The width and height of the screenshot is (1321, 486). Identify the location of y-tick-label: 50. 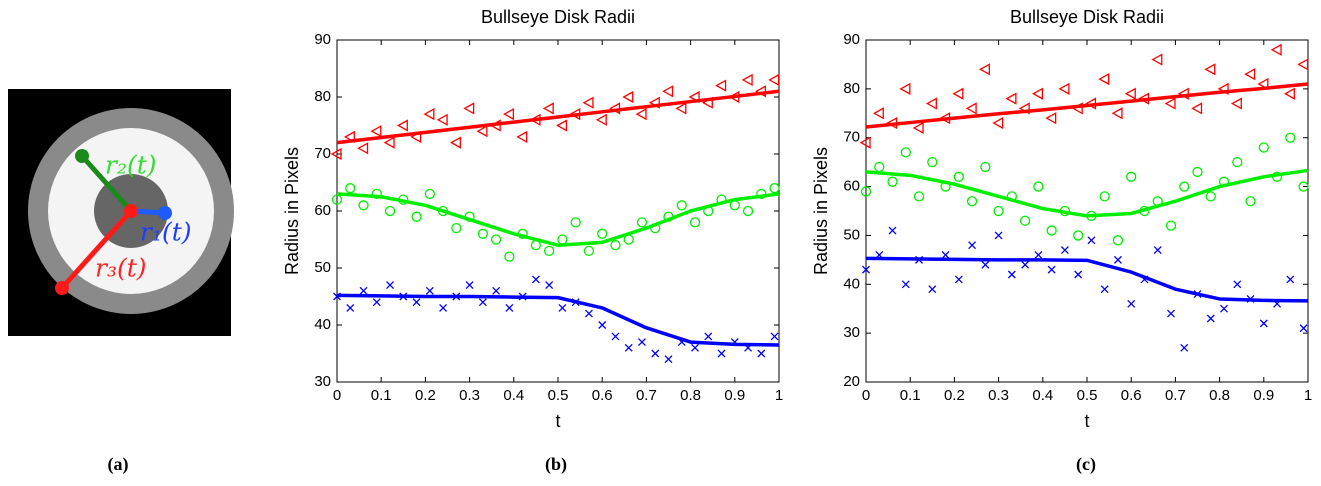
(851, 234).